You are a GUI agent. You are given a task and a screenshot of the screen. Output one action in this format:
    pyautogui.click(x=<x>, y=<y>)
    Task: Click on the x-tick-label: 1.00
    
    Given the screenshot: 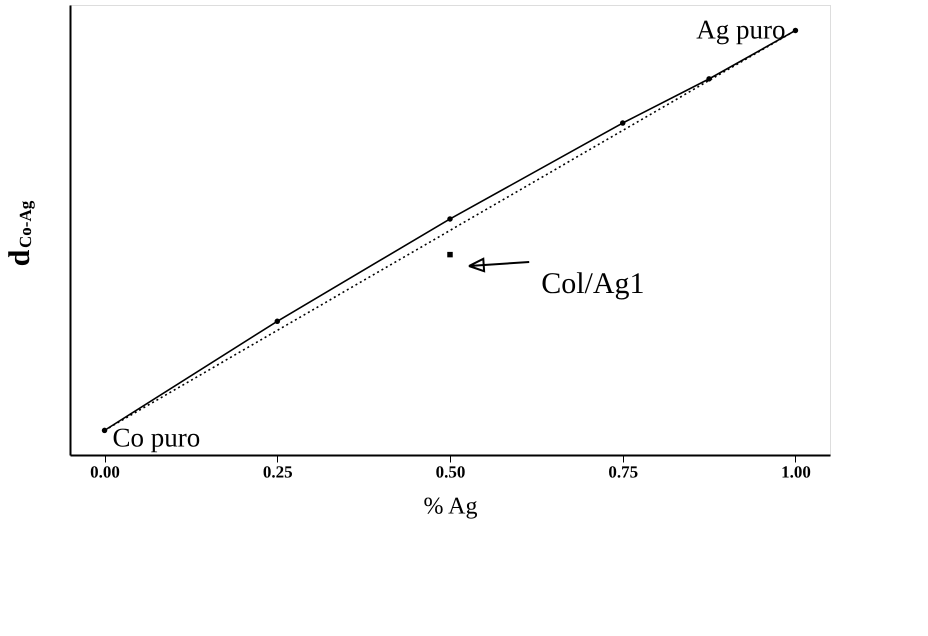 What is the action you would take?
    pyautogui.click(x=796, y=472)
    